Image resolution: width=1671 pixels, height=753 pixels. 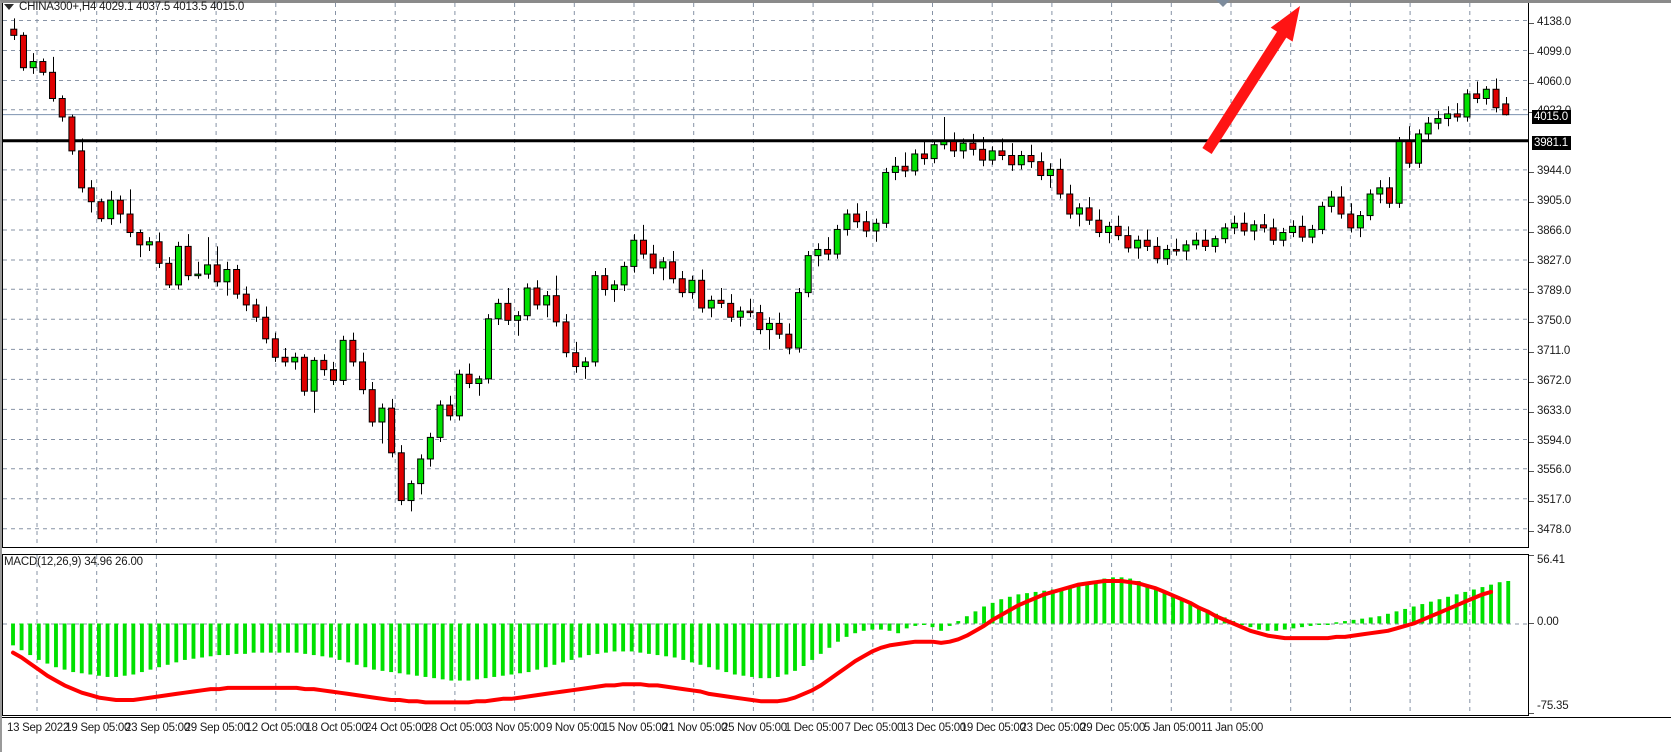 What do you see at coordinates (695, 728) in the screenshot?
I see `time-axis-label: 21 Nov 05:00` at bounding box center [695, 728].